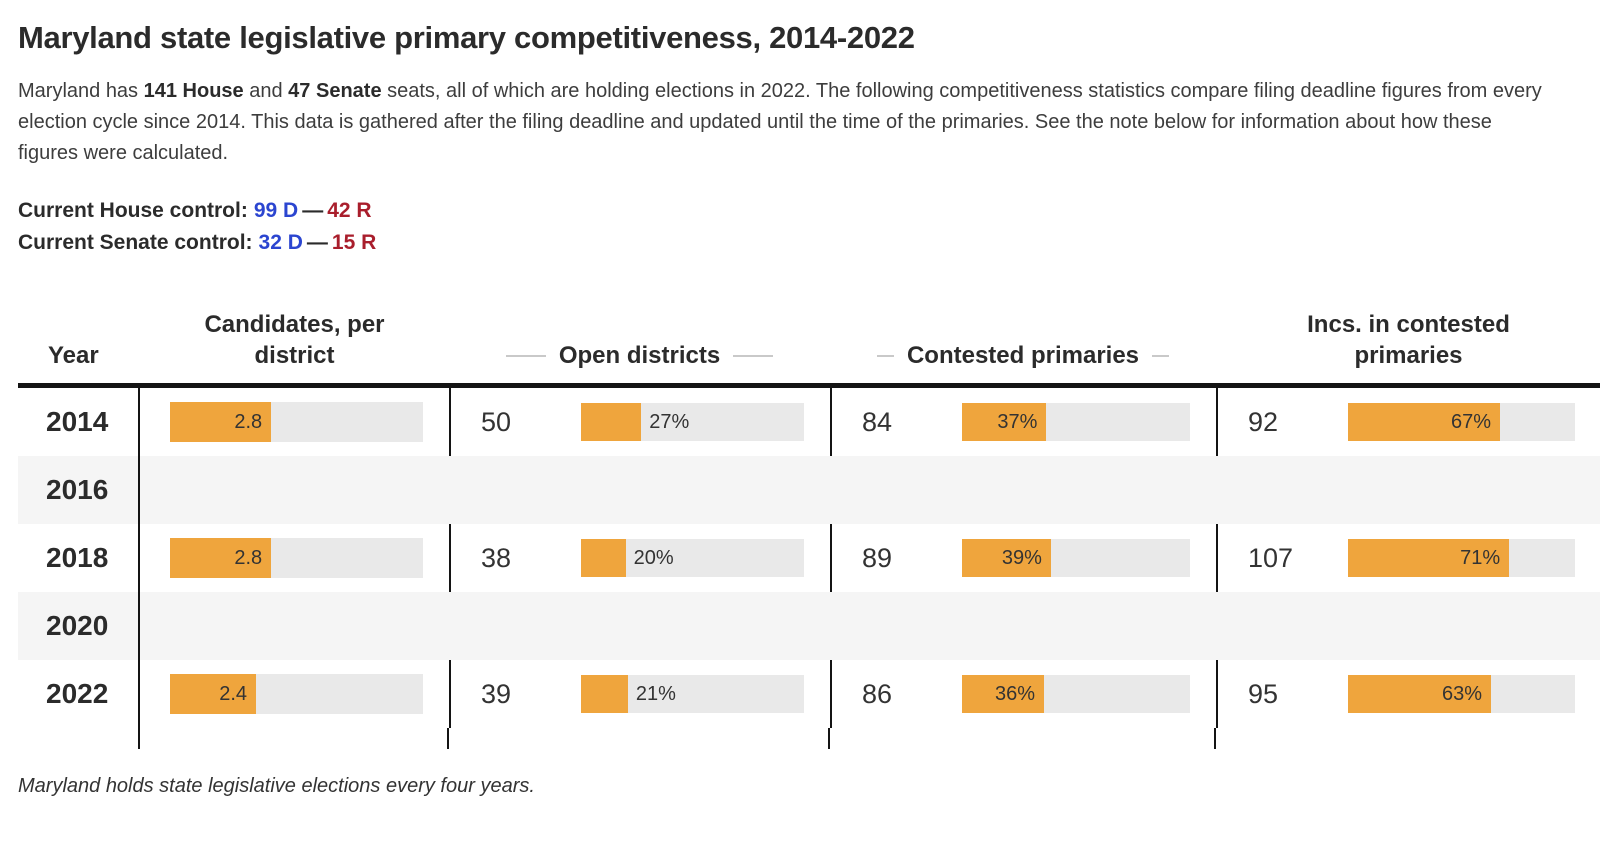 The width and height of the screenshot is (1600, 842). I want to click on header-contested-primaries: Contested primaries, so click(1023, 355).